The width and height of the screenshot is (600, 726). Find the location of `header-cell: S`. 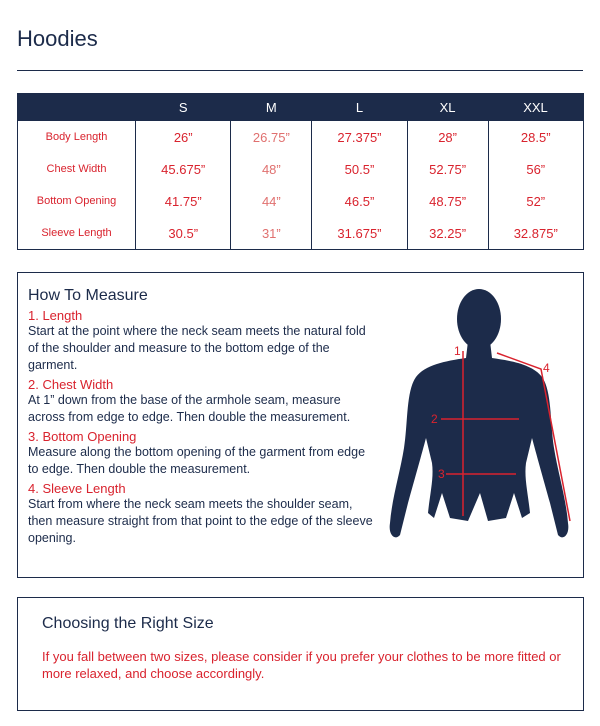

header-cell: S is located at coordinates (183, 107).